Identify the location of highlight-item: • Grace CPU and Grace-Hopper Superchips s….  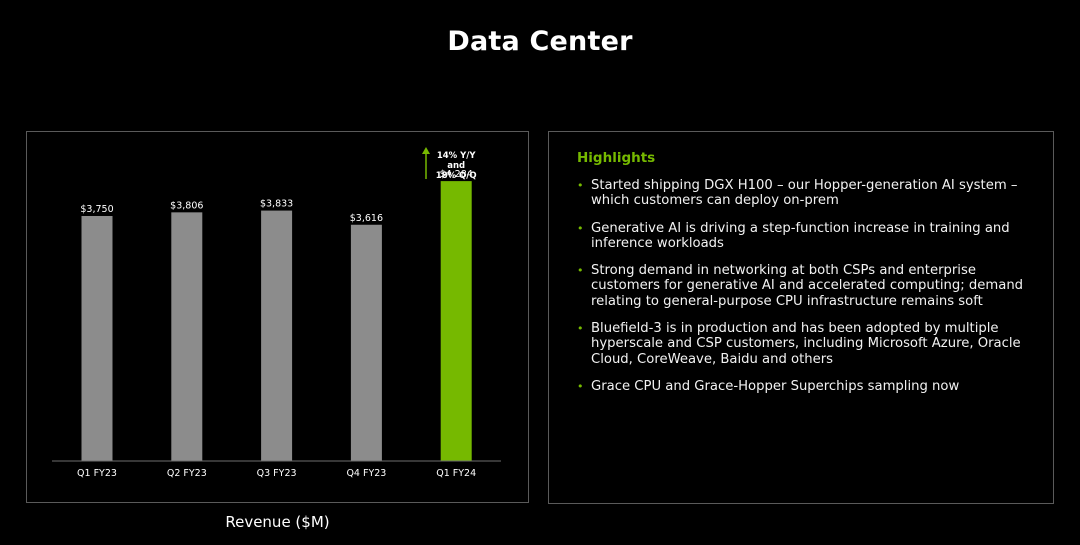
(807, 386).